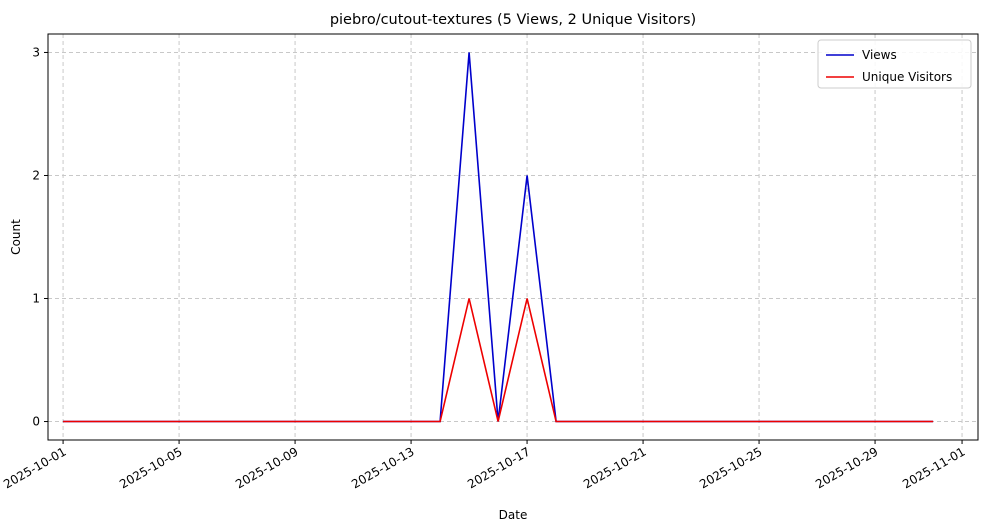 This screenshot has width=988, height=531. Describe the element at coordinates (36, 422) in the screenshot. I see `y-tick-label: 0` at that location.